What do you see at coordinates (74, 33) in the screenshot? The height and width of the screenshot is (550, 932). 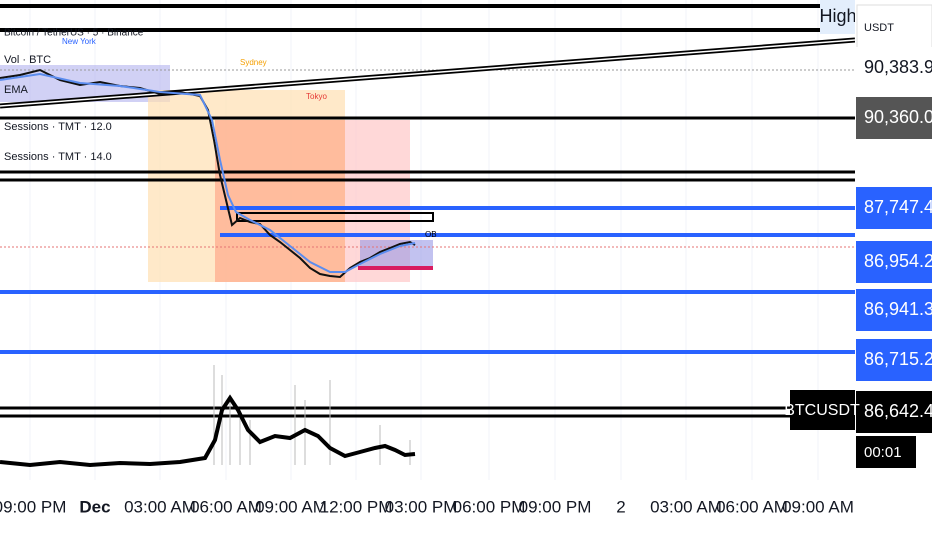 I see `symbol-title: Bitcoin / TetherUS · 5 · Binance` at bounding box center [74, 33].